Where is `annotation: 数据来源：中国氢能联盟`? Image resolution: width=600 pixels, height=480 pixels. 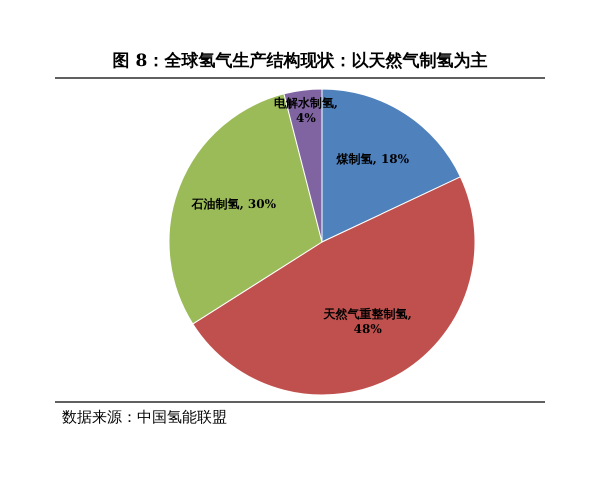
annotation: 数据来源：中国氢能联盟 is located at coordinates (144, 417).